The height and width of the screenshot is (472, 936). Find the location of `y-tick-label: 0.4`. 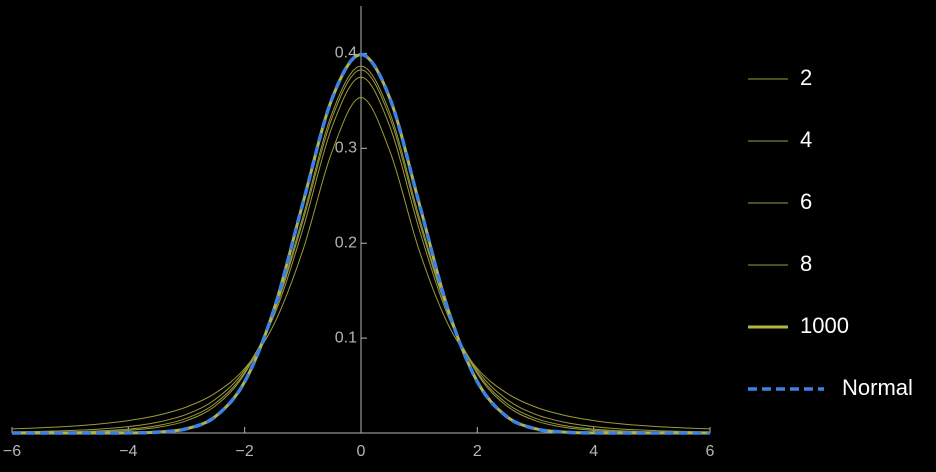

y-tick-label: 0.4 is located at coordinates (346, 53).